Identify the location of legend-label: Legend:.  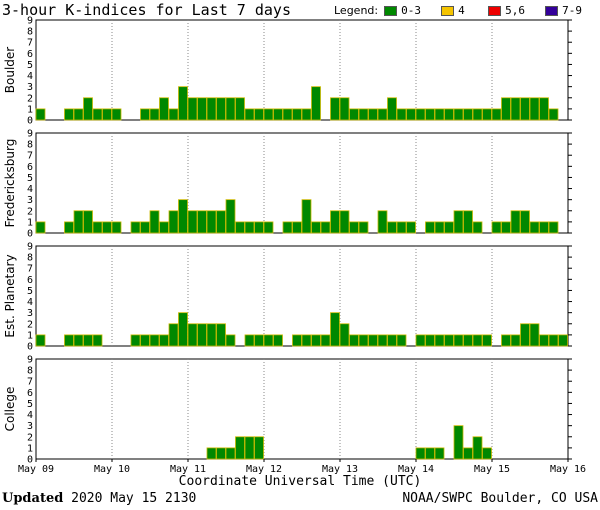
(356, 10).